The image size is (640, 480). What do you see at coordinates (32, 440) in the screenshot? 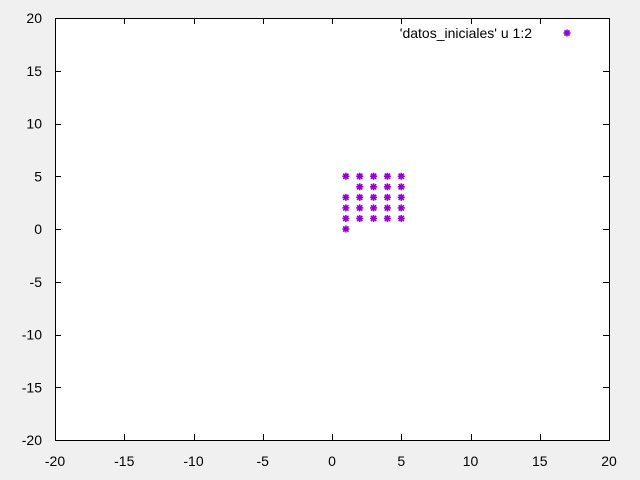
I see `y-tick-label: -20` at bounding box center [32, 440].